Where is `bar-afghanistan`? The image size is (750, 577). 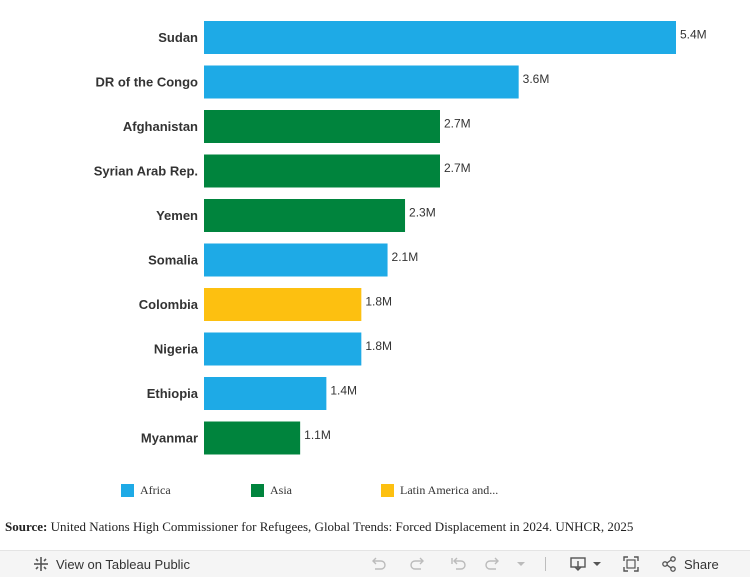 bar-afghanistan is located at coordinates (322, 126).